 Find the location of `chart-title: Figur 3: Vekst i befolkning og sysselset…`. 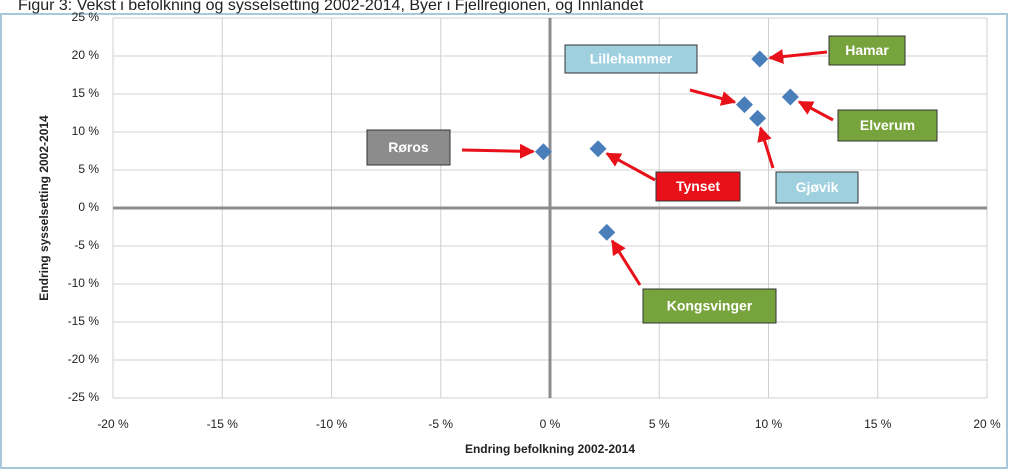

chart-title: Figur 3: Vekst i befolkning og sysselset… is located at coordinates (331, 7).